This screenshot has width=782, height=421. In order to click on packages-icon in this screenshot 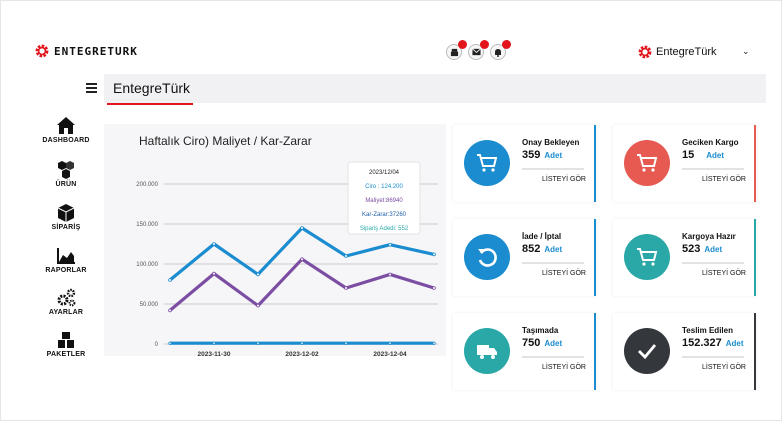, I will do `click(66, 340)`.